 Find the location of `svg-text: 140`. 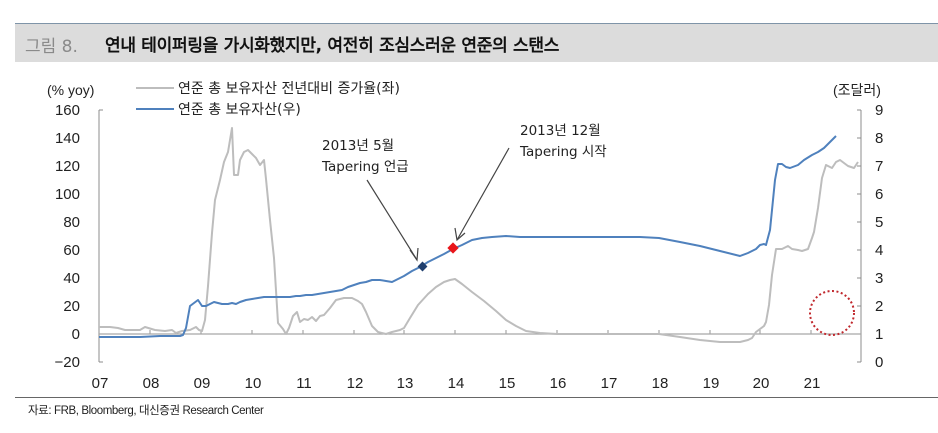

svg-text: 140 is located at coordinates (67, 138).